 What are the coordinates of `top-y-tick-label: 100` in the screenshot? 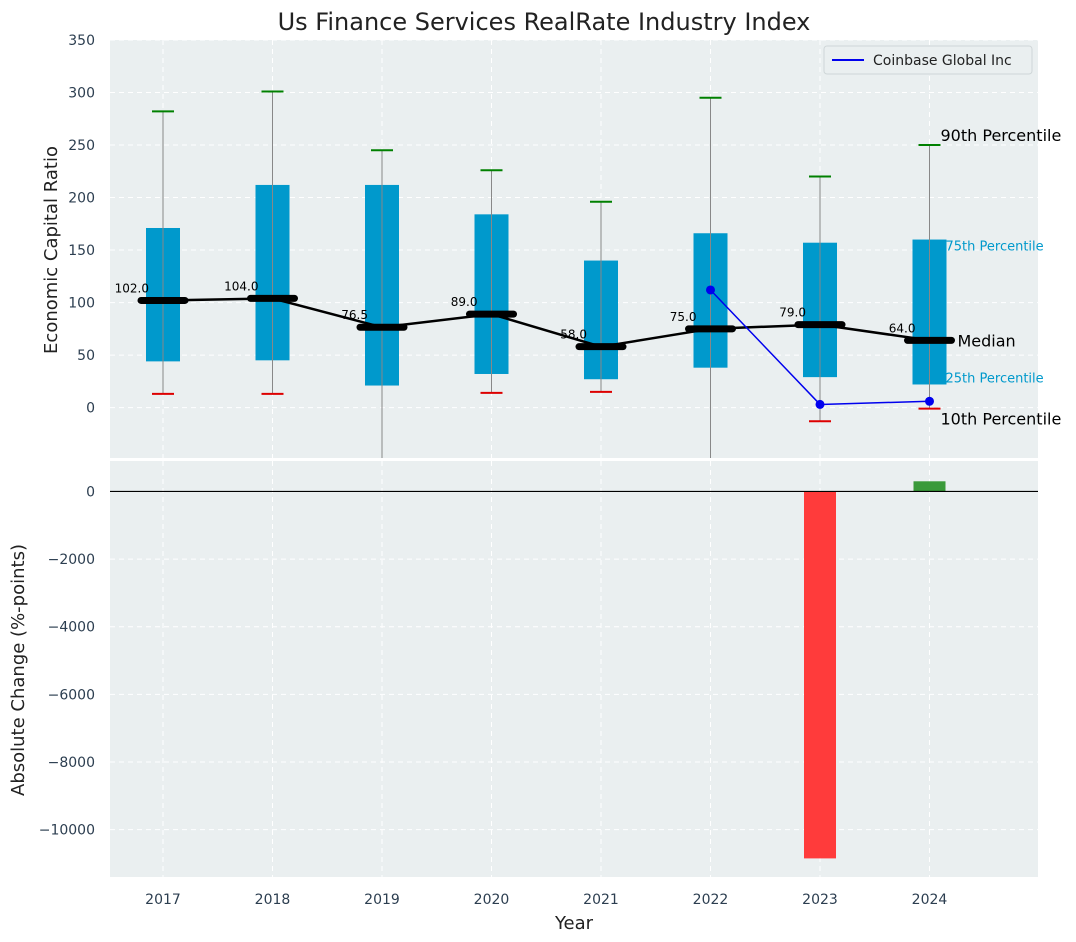 It's located at (81, 304).